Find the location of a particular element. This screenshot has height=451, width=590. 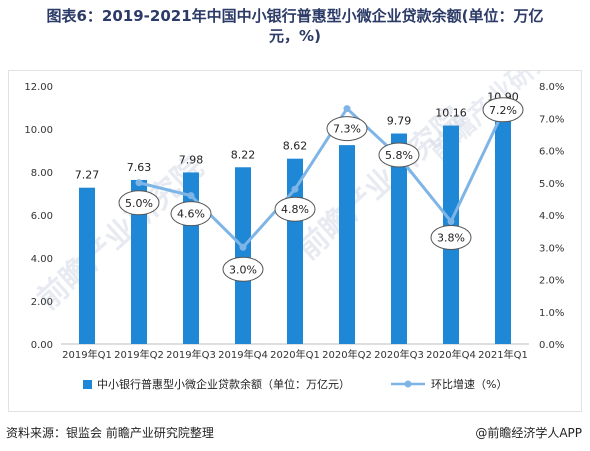

x-tick-label: 2020年Q2 is located at coordinates (347, 354).